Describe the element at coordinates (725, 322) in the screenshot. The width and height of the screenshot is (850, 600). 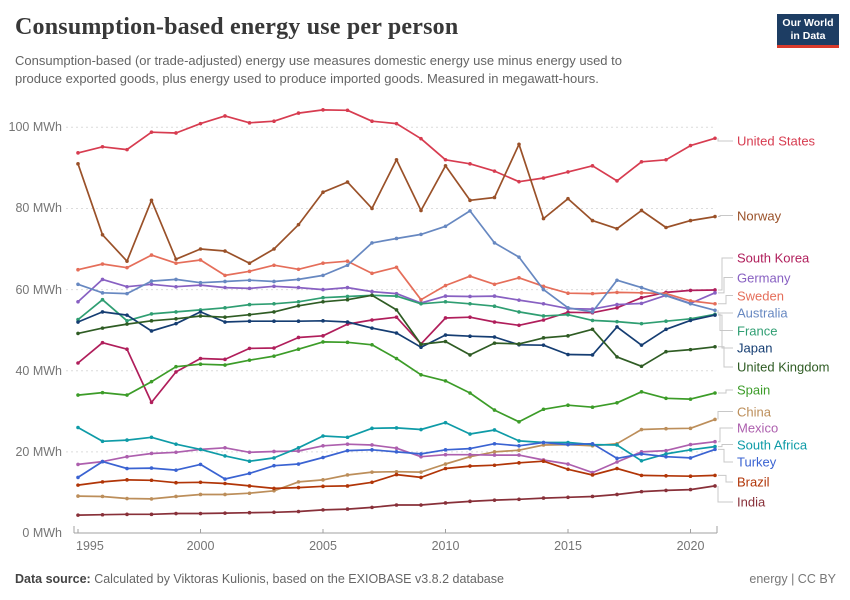
I see `legend-connector-france` at that location.